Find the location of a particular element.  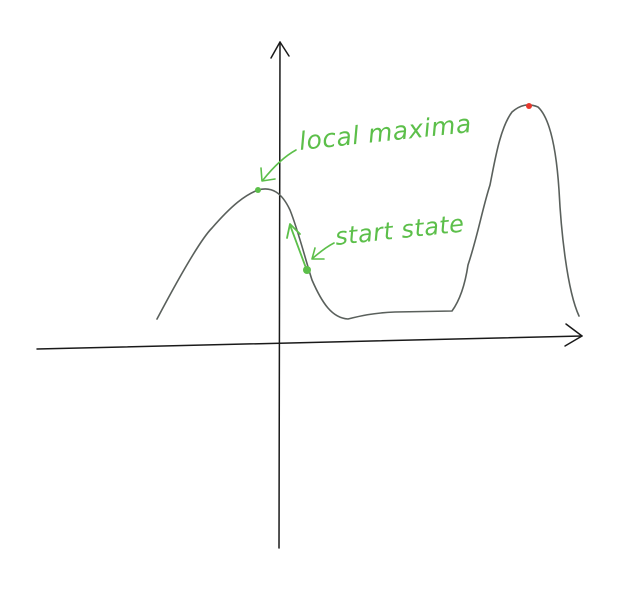

local-maxima-label: local maxima is located at coordinates (385, 132).